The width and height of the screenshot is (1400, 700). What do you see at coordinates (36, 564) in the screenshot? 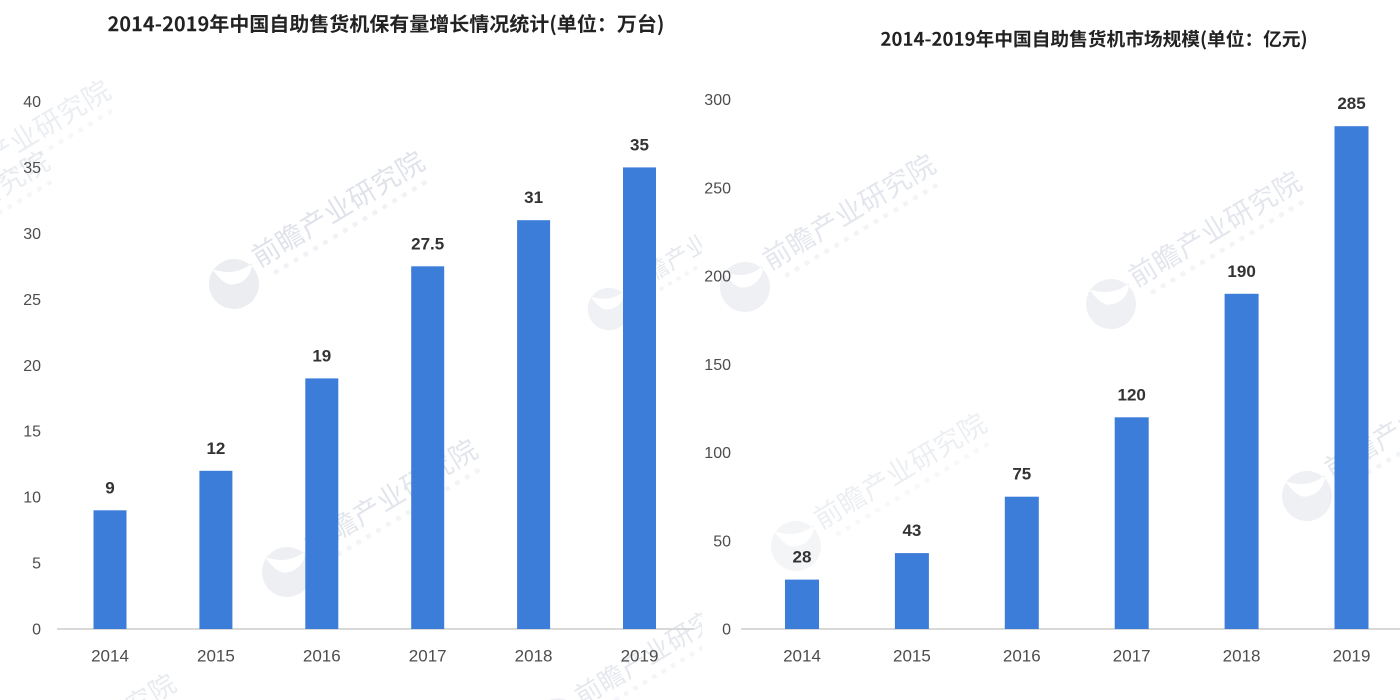
I see `svg-text: 5` at bounding box center [36, 564].